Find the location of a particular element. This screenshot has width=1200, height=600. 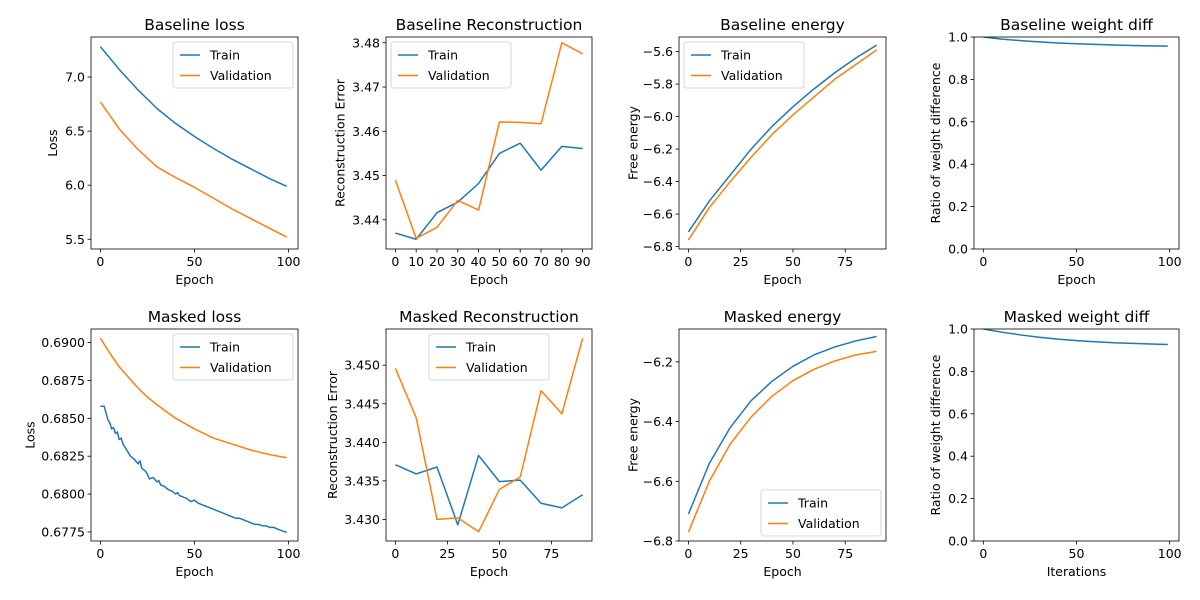

y-tick-label: 0.6850 is located at coordinates (63, 418).